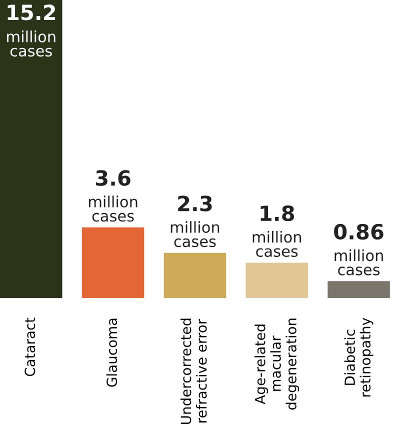  What do you see at coordinates (30, 347) in the screenshot?
I see `x-tick-label: Cataract` at bounding box center [30, 347].